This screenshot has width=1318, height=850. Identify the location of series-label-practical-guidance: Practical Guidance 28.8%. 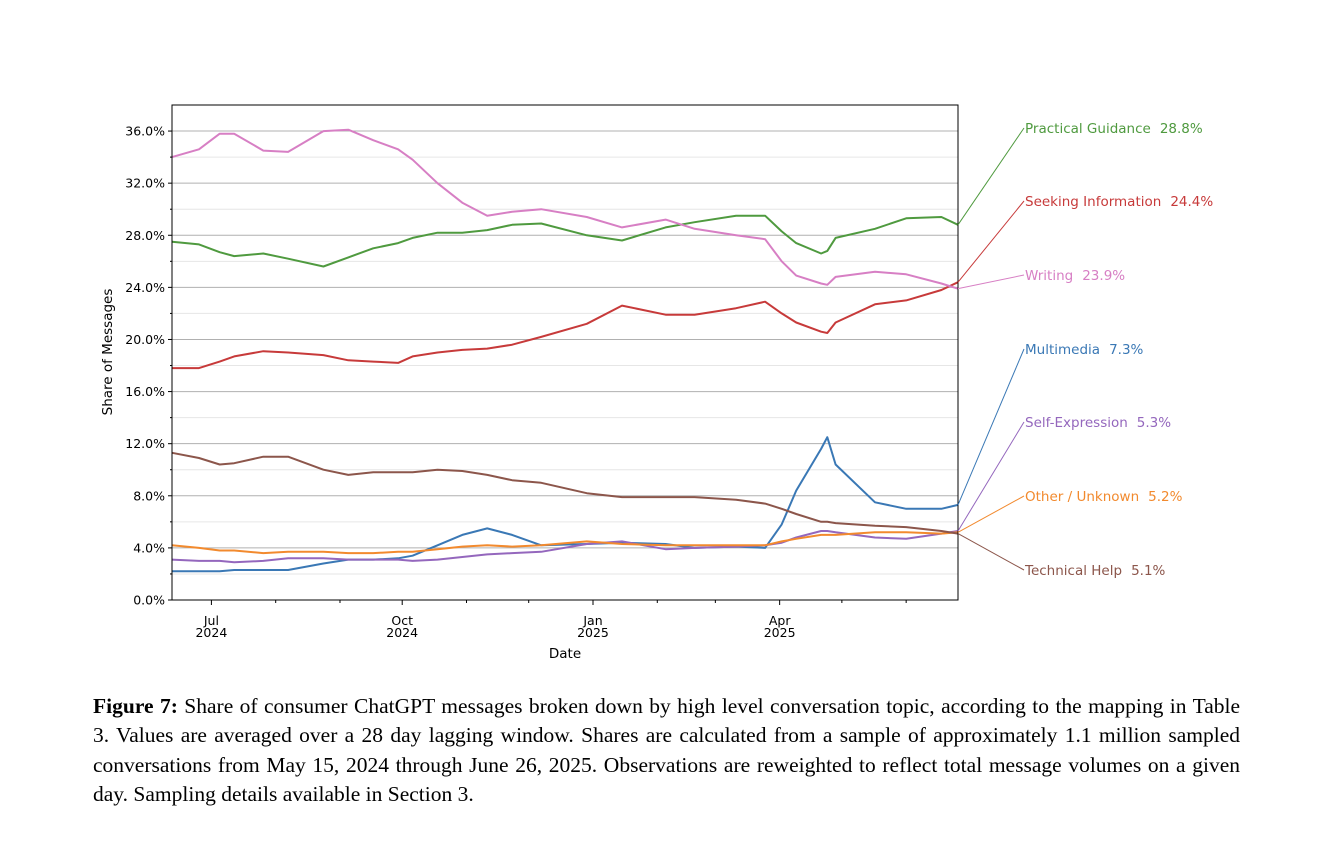
(1114, 129).